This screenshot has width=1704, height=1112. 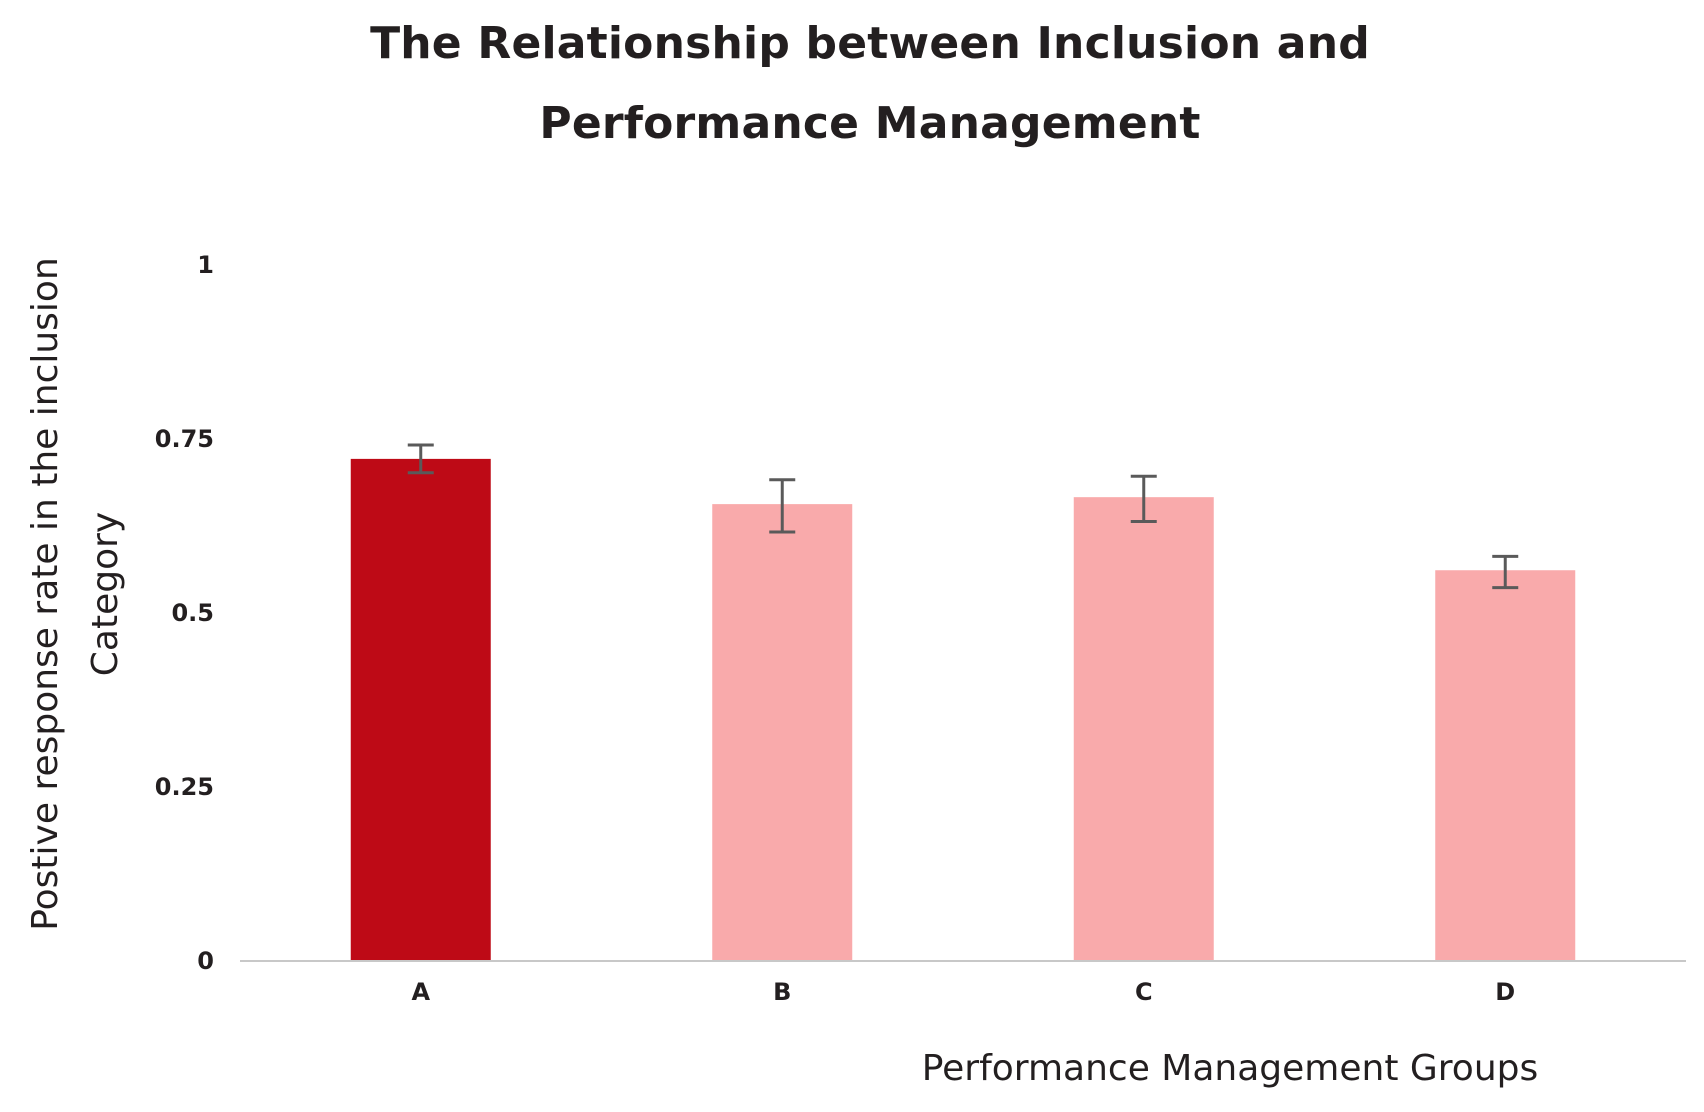 I want to click on bar-C, so click(x=1143, y=728).